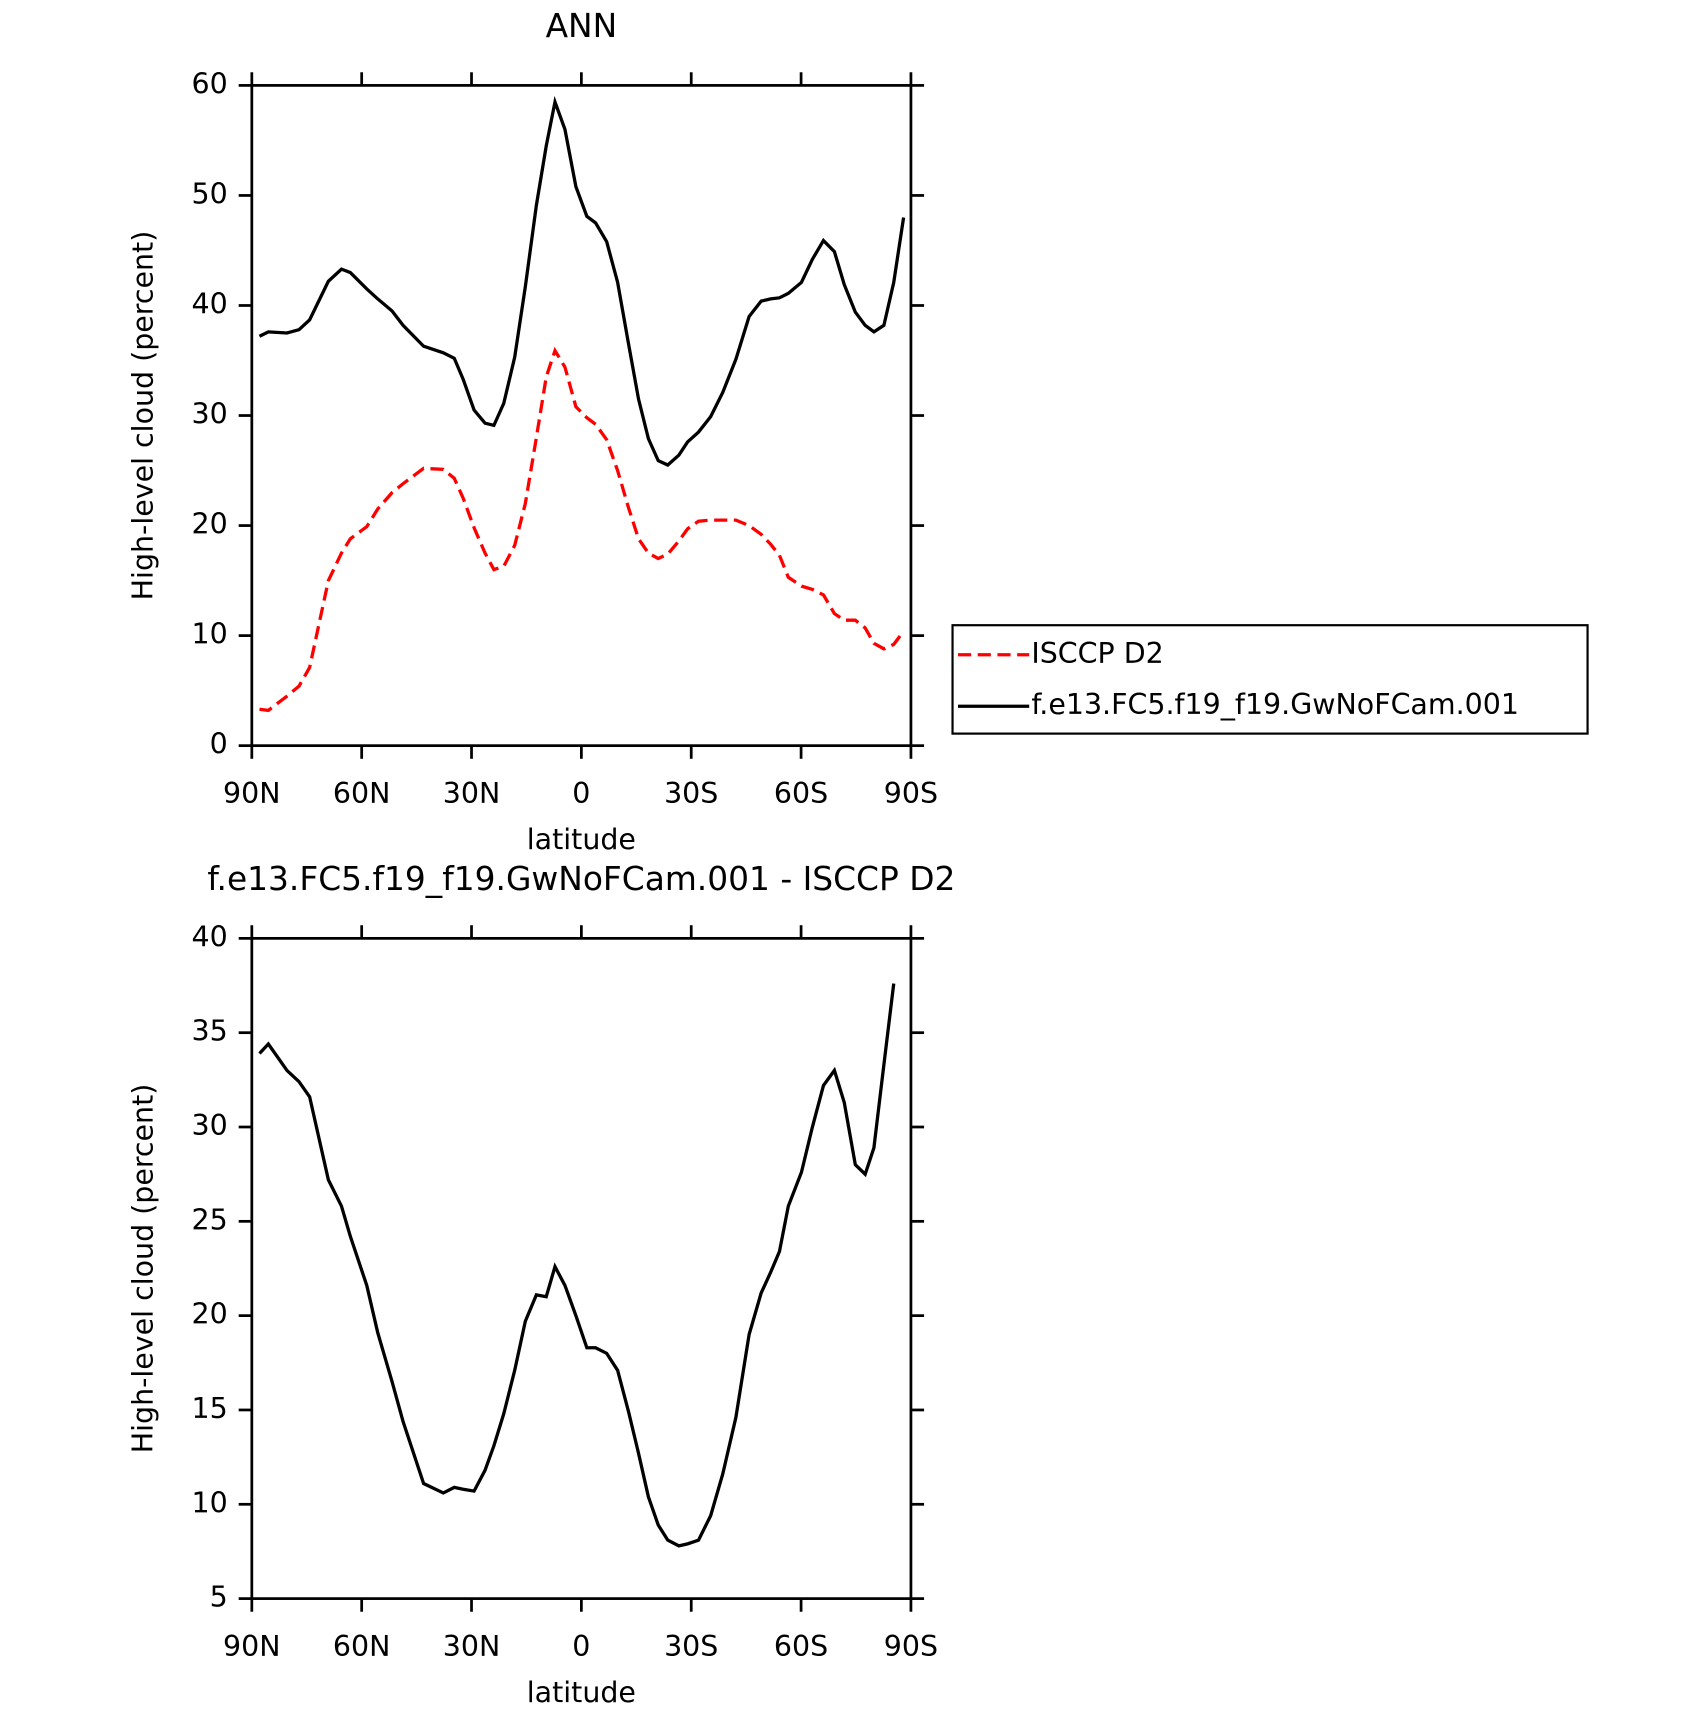 The height and width of the screenshot is (1730, 1708). What do you see at coordinates (1097, 653) in the screenshot?
I see `legend-label: ISCCP D2` at bounding box center [1097, 653].